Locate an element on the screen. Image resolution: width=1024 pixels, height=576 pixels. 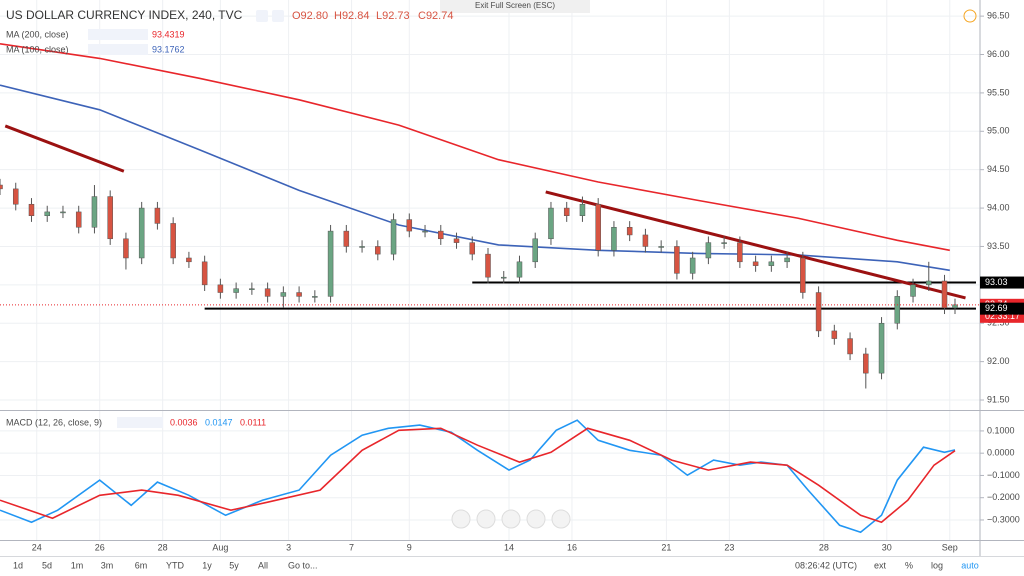
y-tick-label: 93.50 is located at coordinates (998, 246).